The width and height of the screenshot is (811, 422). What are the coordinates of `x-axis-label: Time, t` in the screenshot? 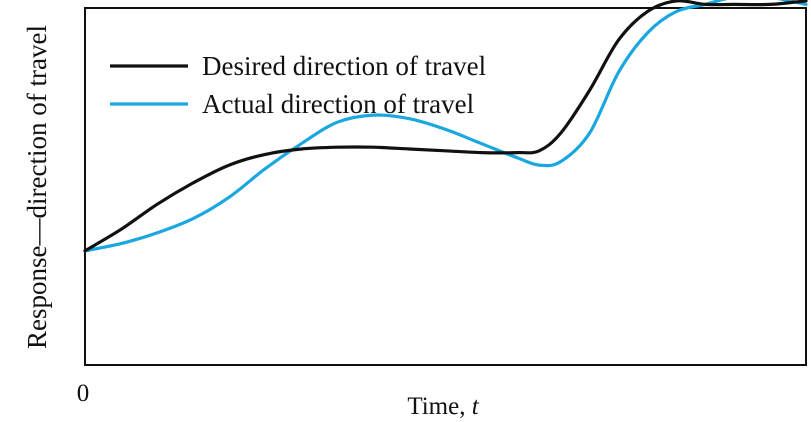 It's located at (443, 406).